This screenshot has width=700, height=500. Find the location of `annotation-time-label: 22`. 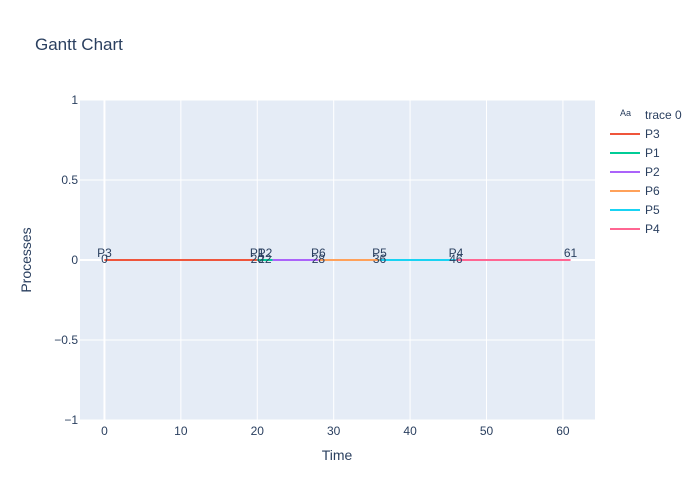

annotation-time-label: 22 is located at coordinates (265, 259).